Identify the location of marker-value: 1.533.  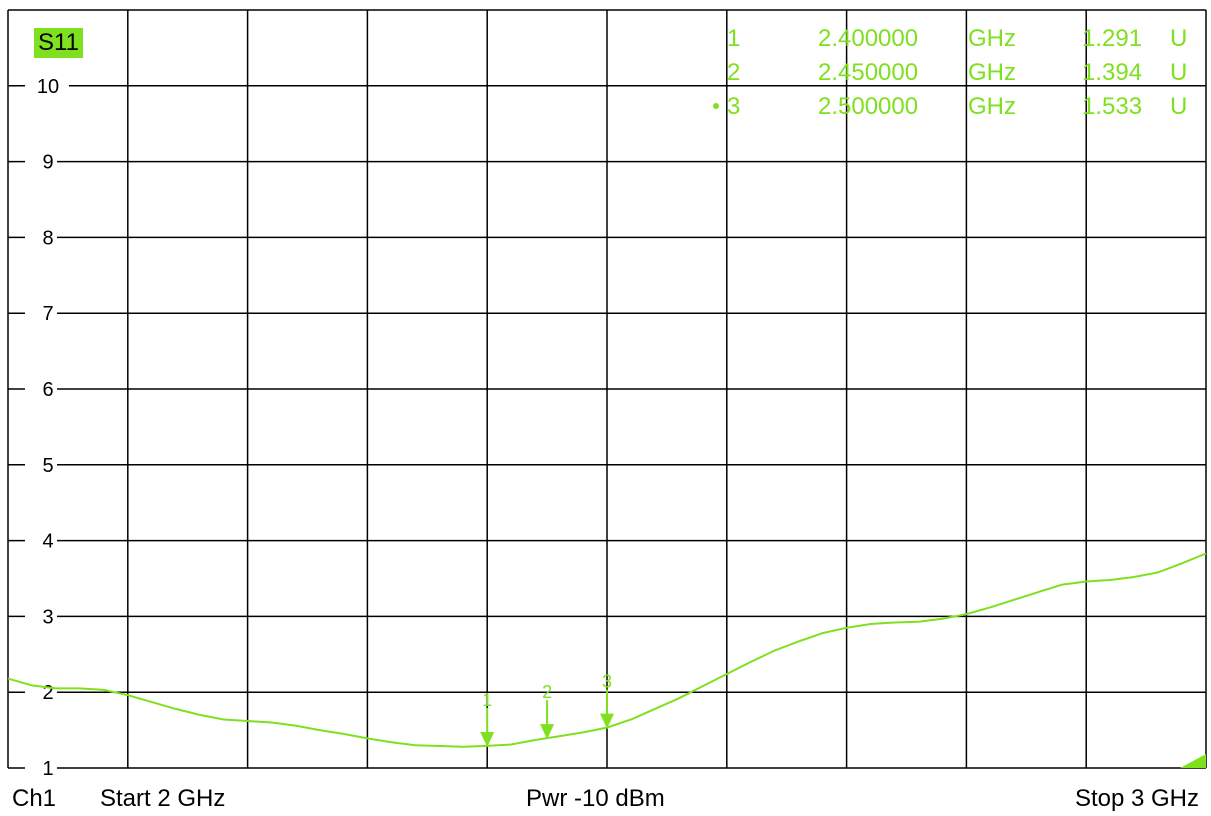
(1112, 106).